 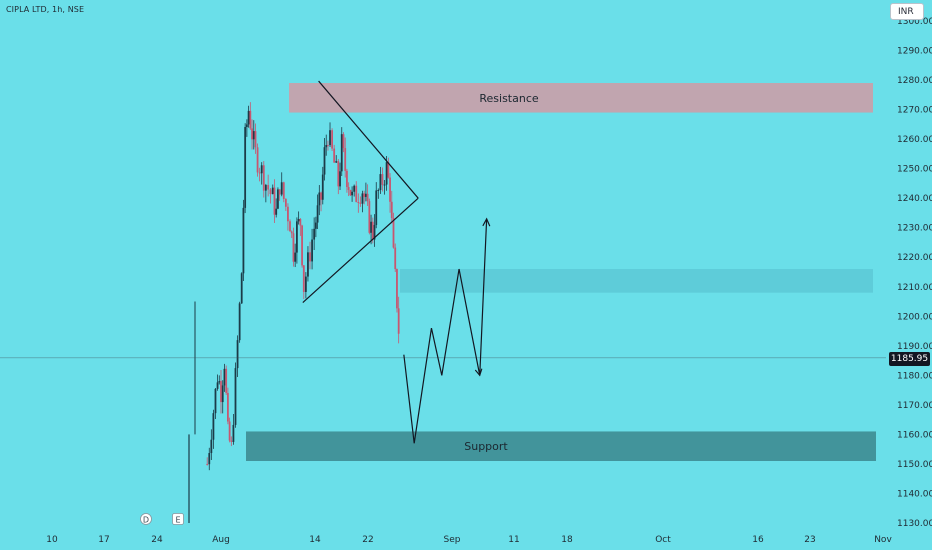 I want to click on y-tick-label: 1290.00, so click(x=914, y=52).